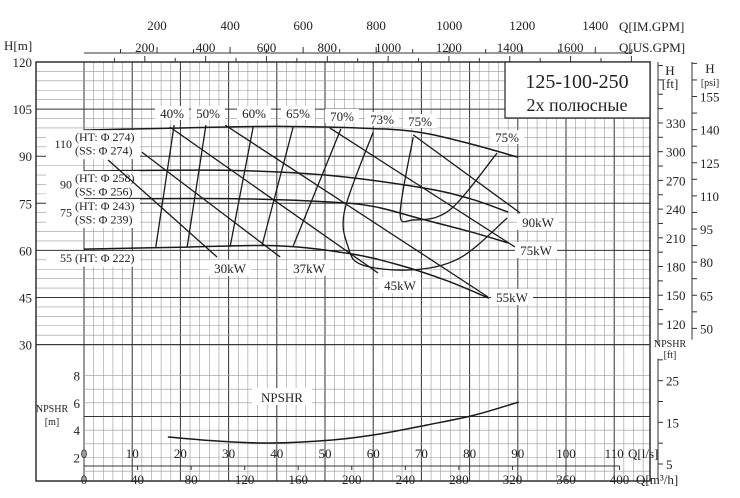 Image resolution: width=740 pixels, height=498 pixels. What do you see at coordinates (676, 152) in the screenshot?
I see `ft-tick-label: 300` at bounding box center [676, 152].